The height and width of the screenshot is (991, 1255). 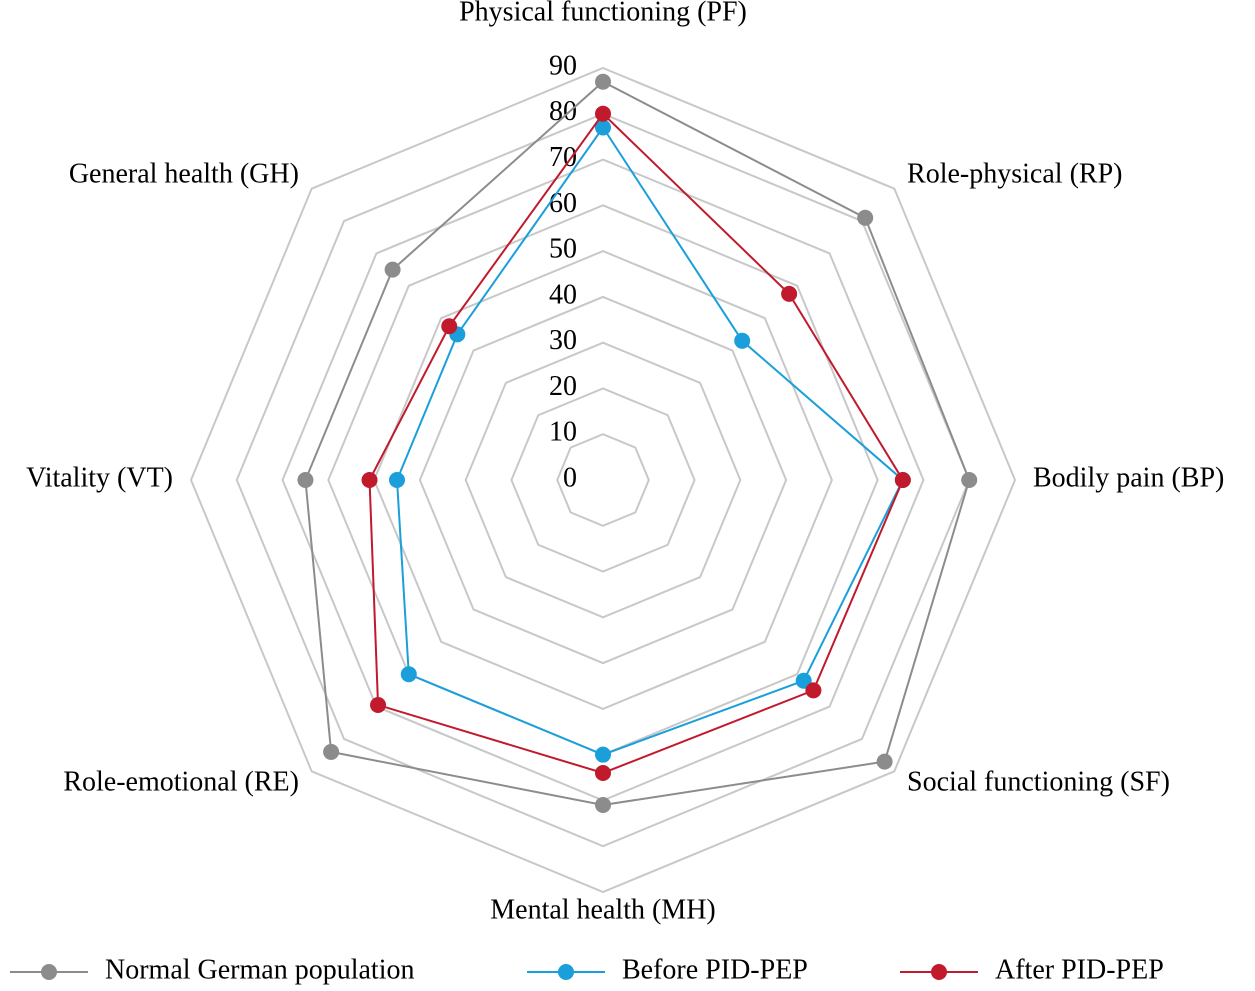 What do you see at coordinates (570, 477) in the screenshot?
I see `r-tick-label: 0` at bounding box center [570, 477].